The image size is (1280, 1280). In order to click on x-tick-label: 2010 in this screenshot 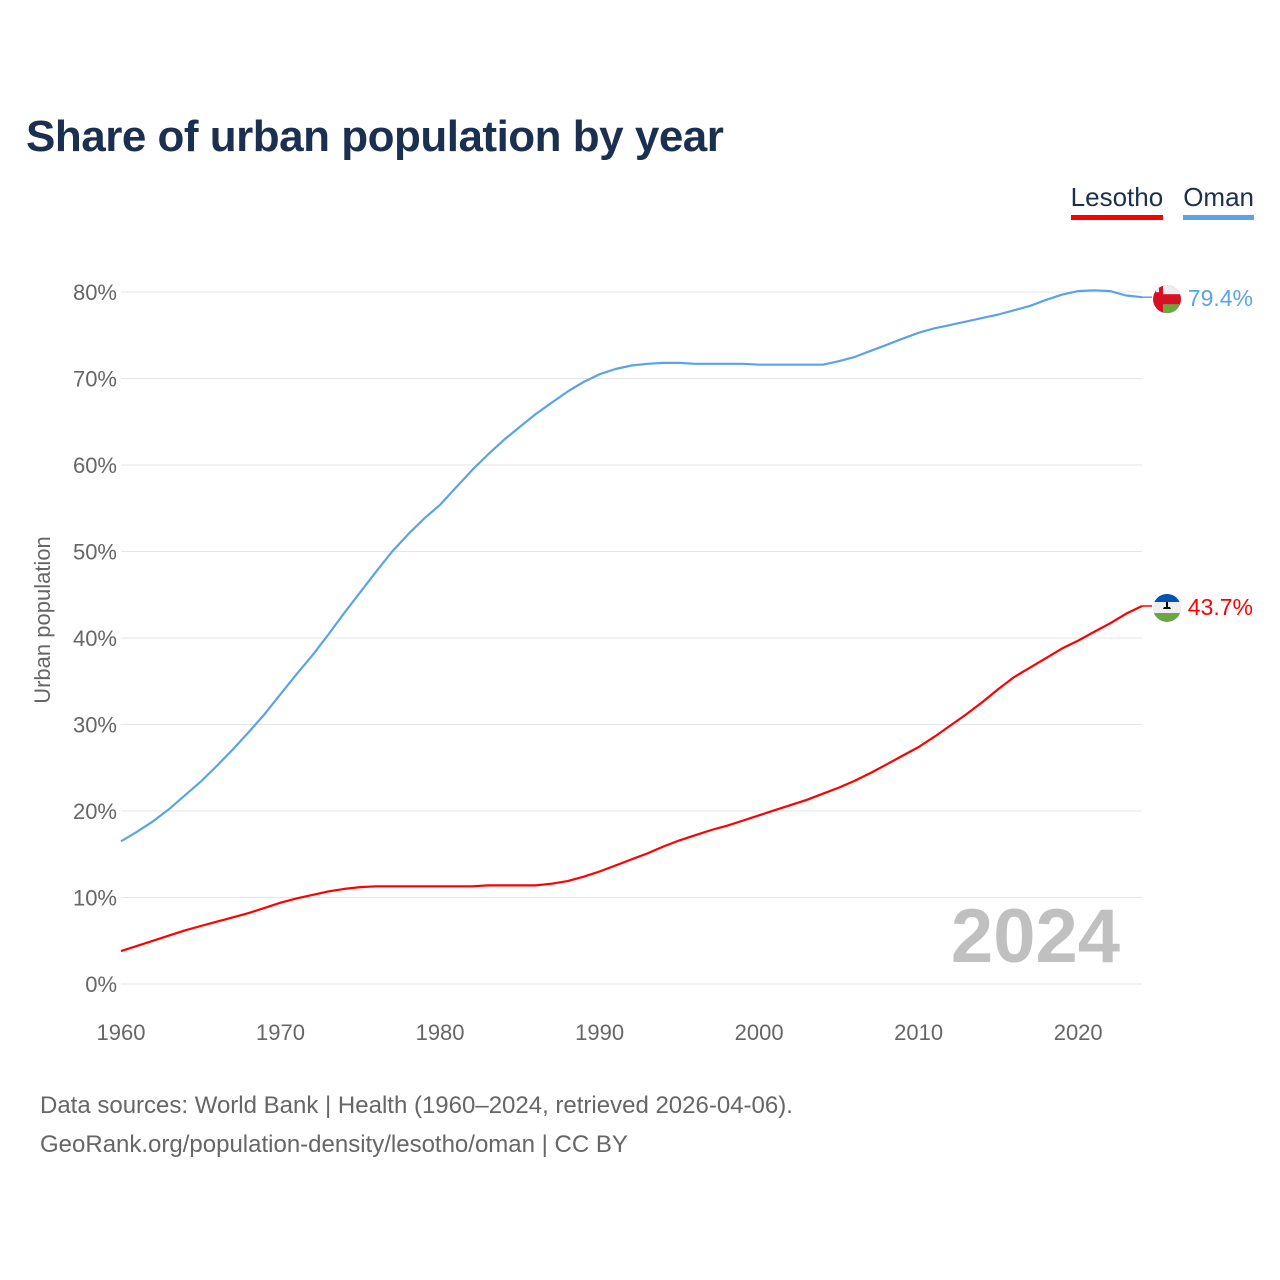, I will do `click(918, 1032)`.